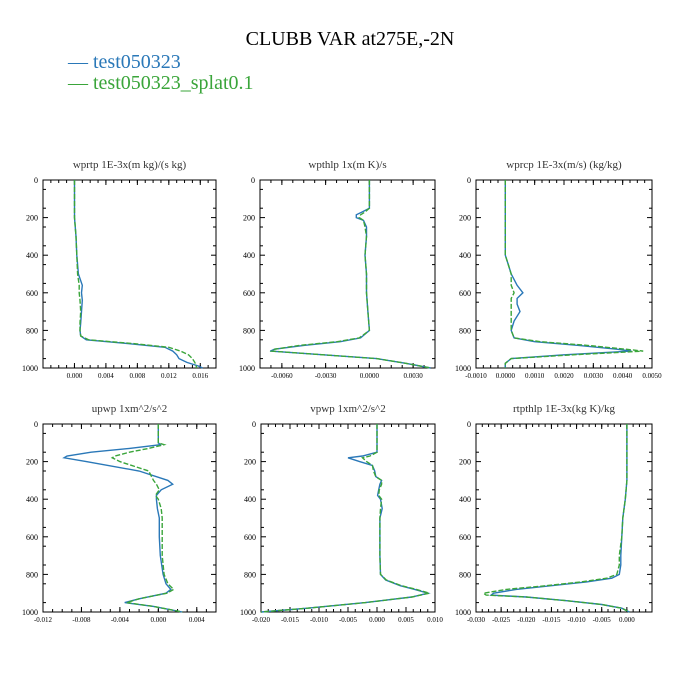 The image size is (700, 700). What do you see at coordinates (564, 165) in the screenshot?
I see `chart-title: wprcp 1E-3x(m/s) (kg/kg)` at bounding box center [564, 165].